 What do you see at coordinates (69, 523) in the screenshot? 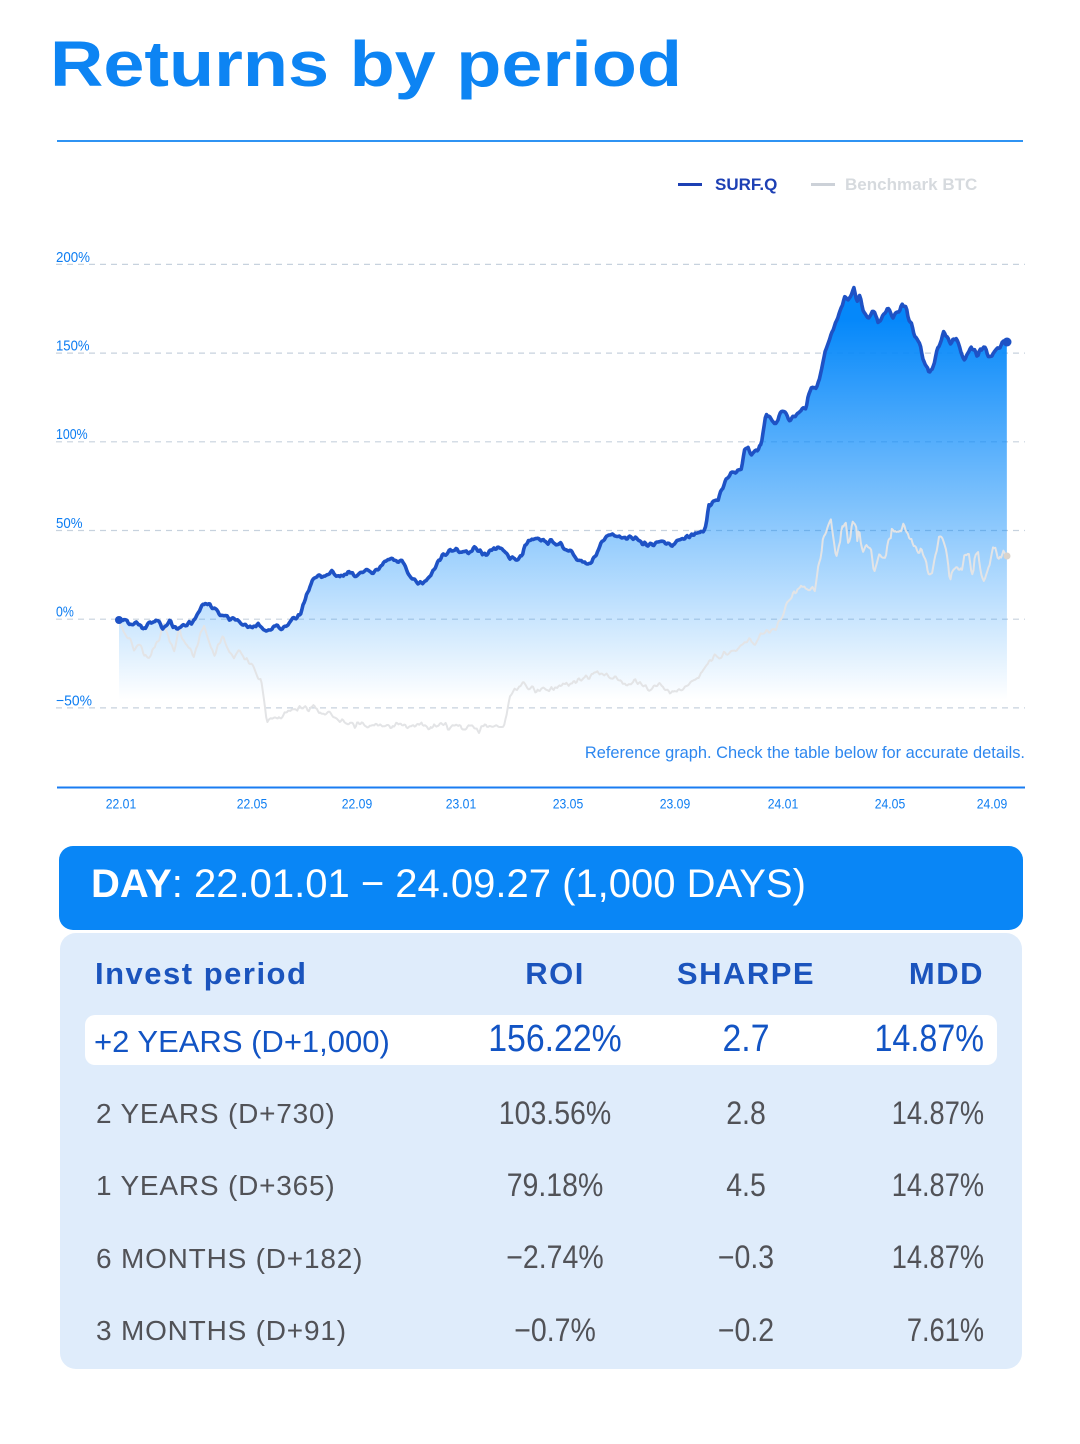
I see `svg-text: 50%` at bounding box center [69, 523].